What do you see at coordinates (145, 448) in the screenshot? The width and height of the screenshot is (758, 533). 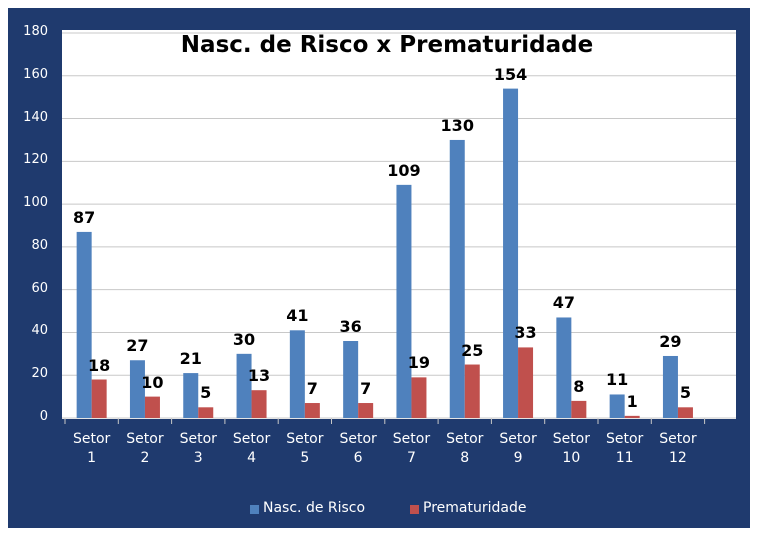 I see `x-tick-label: Setor 2` at bounding box center [145, 448].